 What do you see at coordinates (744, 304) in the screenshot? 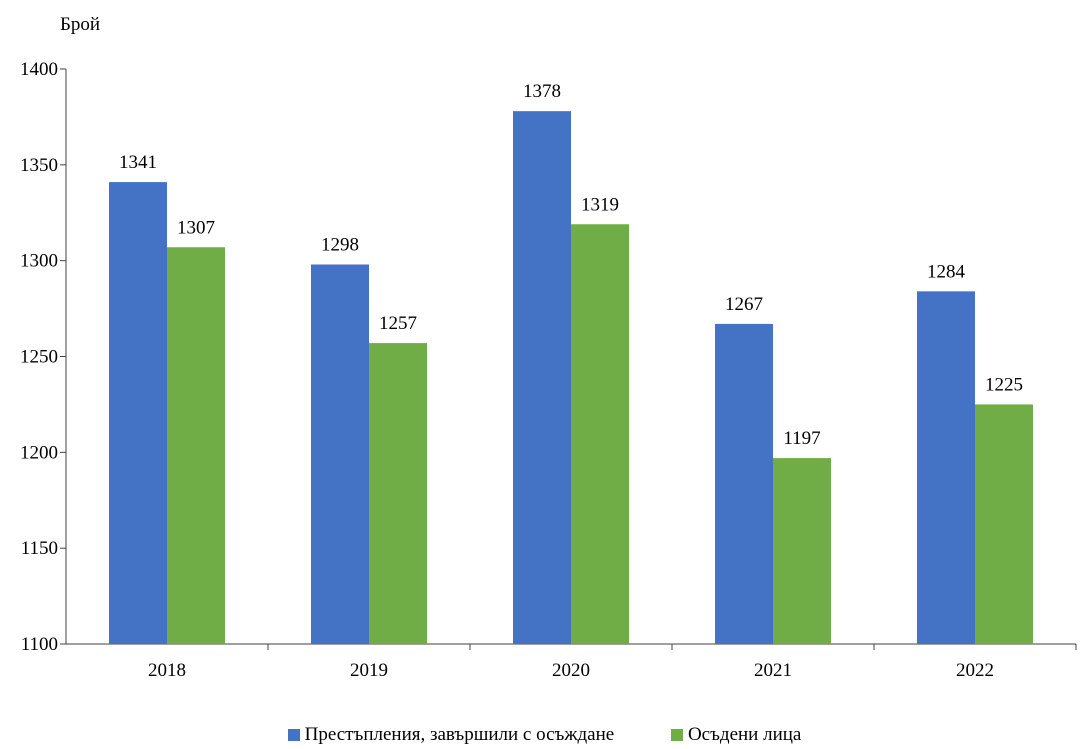
I see `data-label-2021-series-1: 1267` at bounding box center [744, 304].